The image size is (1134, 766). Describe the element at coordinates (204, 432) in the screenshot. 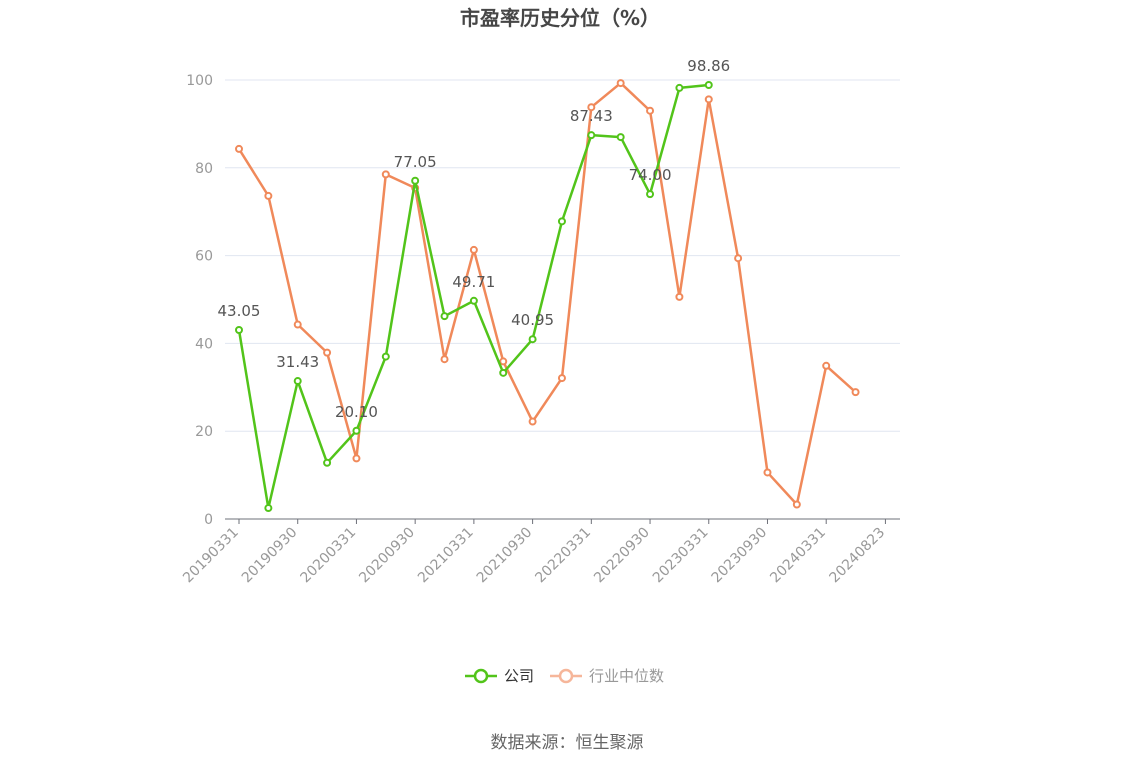

I see `y-tick-label: 20` at that location.